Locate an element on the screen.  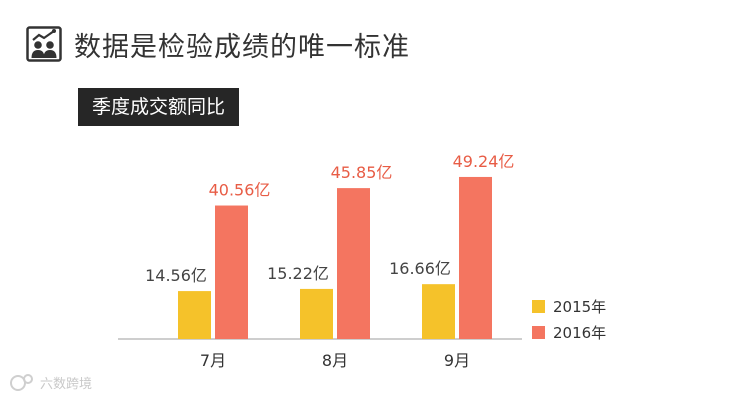
header: 数据是检验成绩的唯一标准 is located at coordinates (218, 44).